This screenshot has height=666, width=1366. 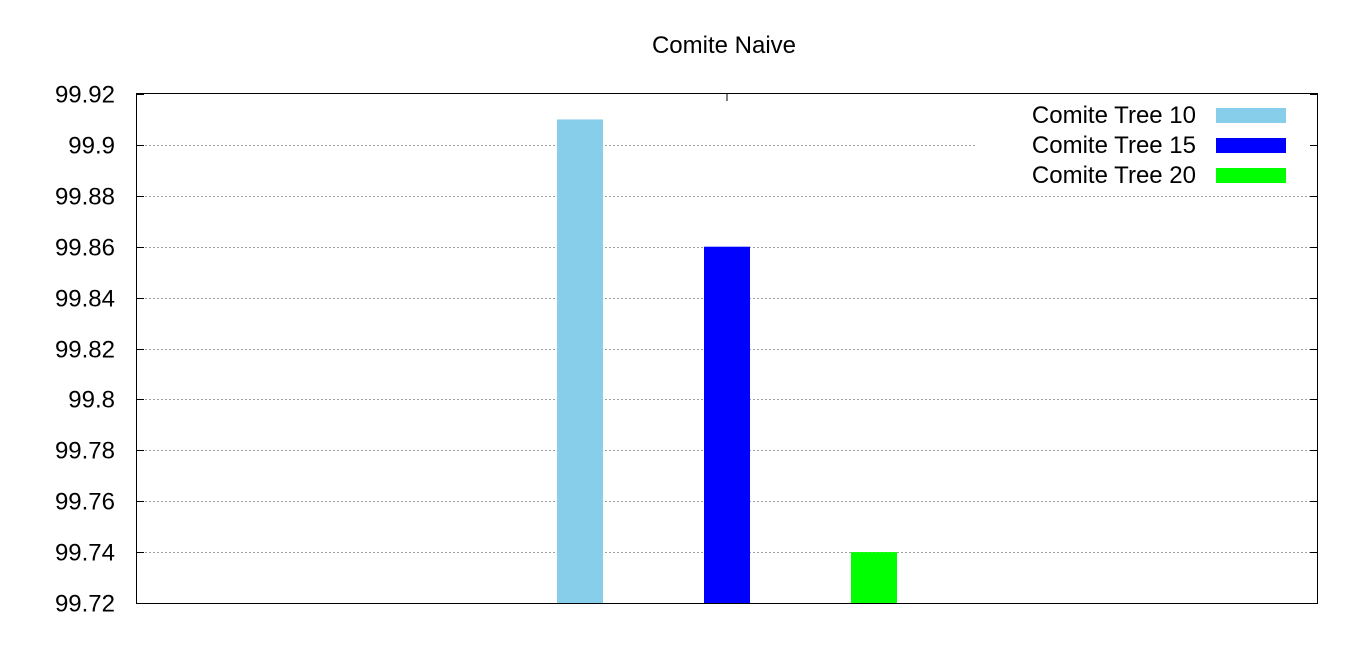 I want to click on y-tick-label: 99.72, so click(x=85, y=604).